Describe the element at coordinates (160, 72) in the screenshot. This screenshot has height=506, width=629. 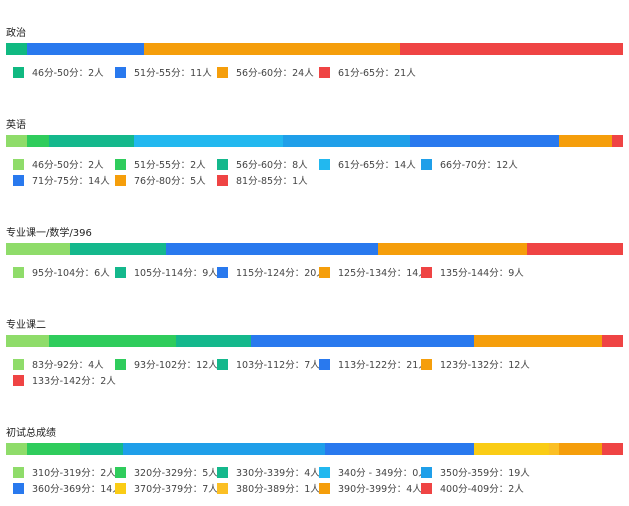
I see `legend-item: 51分-55分：11人` at that location.